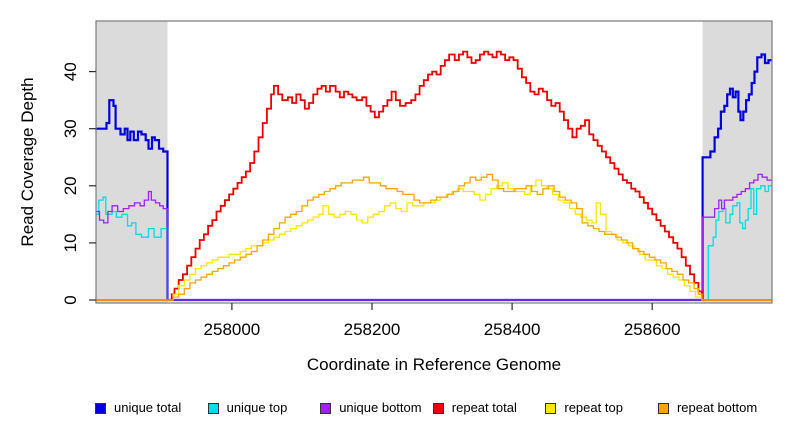 The image size is (792, 432). I want to click on legend-label: unique total, so click(148, 407).